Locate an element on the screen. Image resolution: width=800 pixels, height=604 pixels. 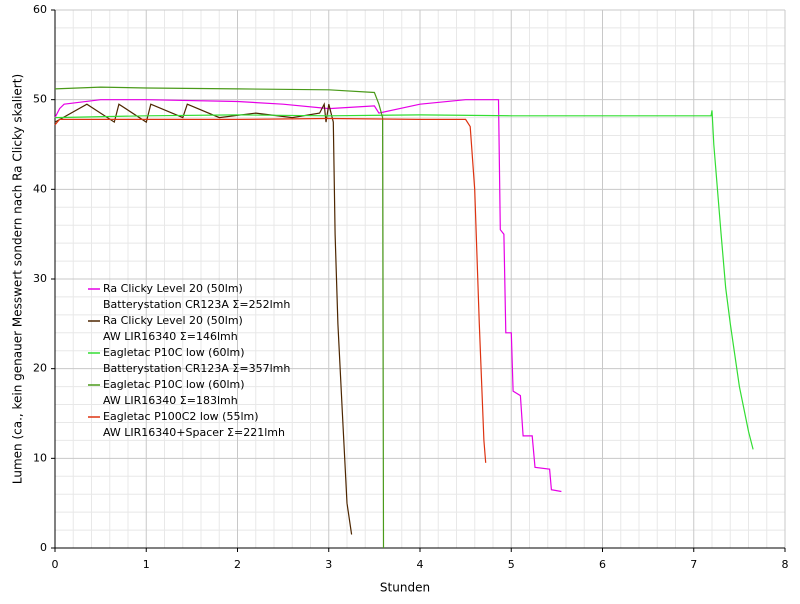
y-tick-label: 60 is located at coordinates (40, 9).